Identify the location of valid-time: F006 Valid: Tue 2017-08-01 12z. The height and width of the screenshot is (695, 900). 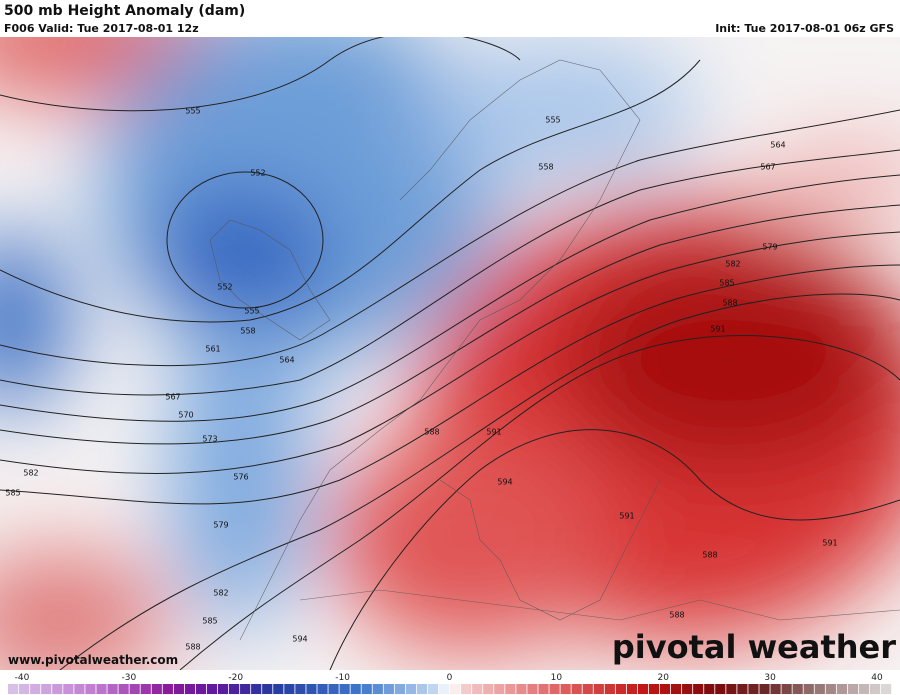
(101, 28).